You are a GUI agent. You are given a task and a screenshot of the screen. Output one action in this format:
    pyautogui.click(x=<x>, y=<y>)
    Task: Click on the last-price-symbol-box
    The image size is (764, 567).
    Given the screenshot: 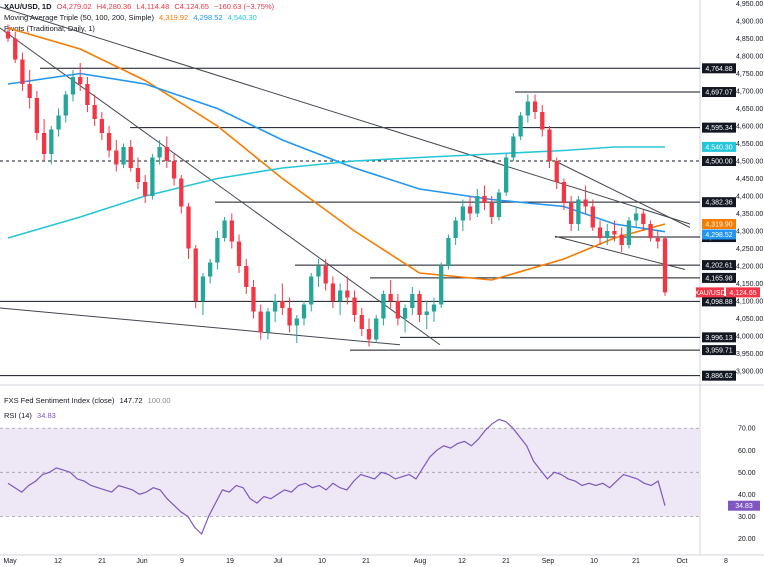 What is the action you would take?
    pyautogui.click(x=710, y=292)
    